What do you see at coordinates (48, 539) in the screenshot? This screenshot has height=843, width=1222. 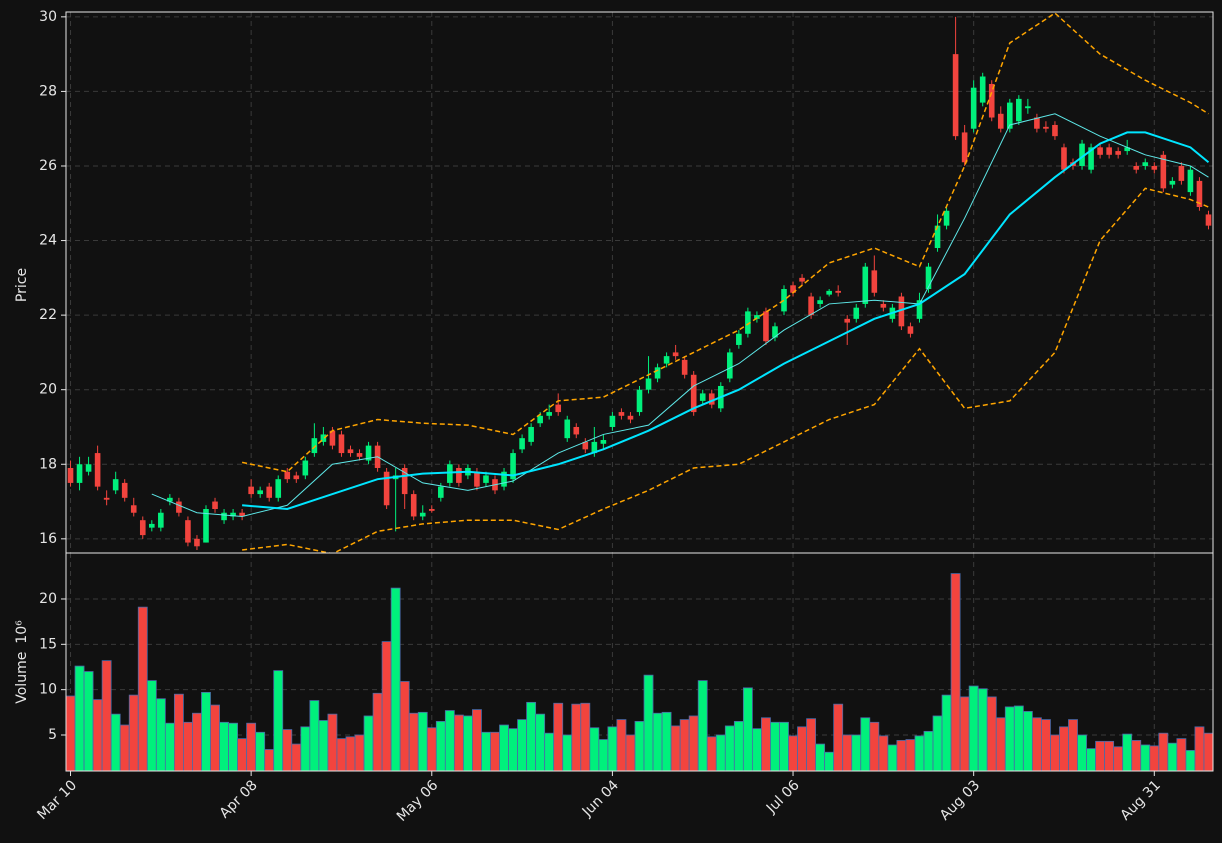 I see `y-tick-label: 16` at bounding box center [48, 539].